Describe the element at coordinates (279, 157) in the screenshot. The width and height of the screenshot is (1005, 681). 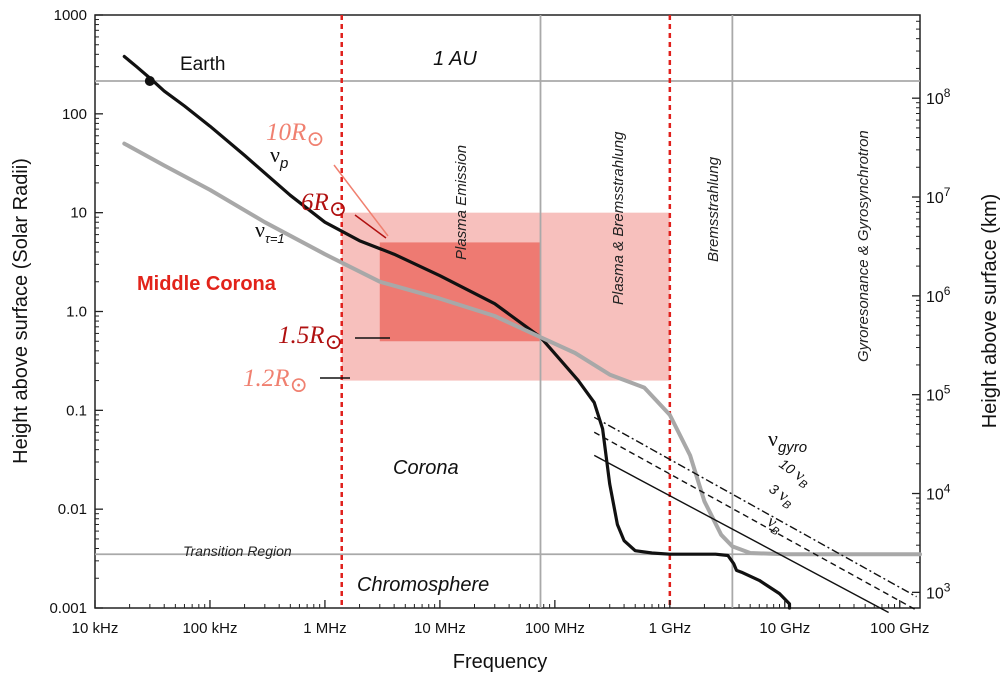
I see `nu-p-label: νp` at that location.